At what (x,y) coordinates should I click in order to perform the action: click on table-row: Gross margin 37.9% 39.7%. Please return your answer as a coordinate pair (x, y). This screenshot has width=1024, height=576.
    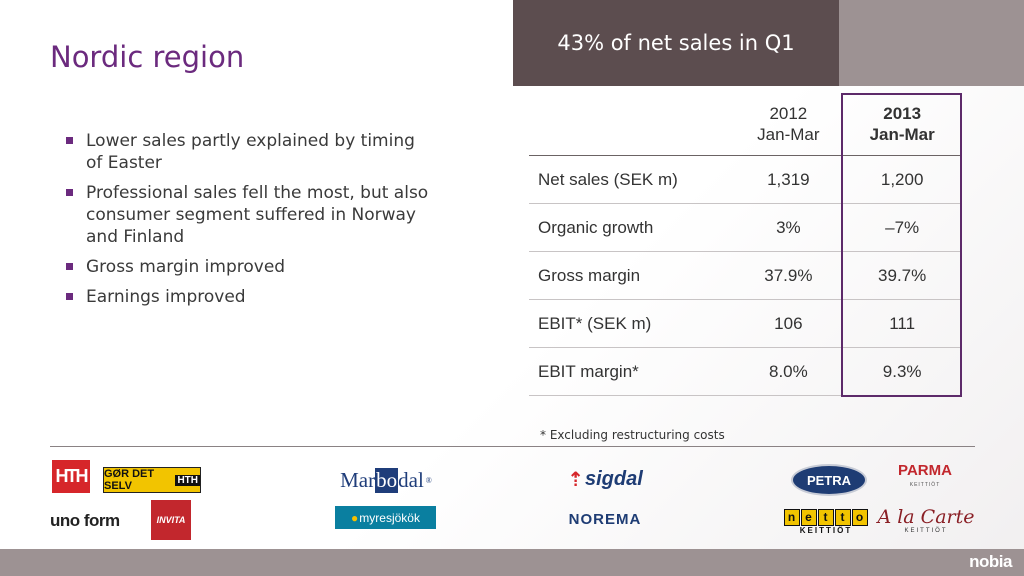
    Looking at the image, I should click on (745, 275).